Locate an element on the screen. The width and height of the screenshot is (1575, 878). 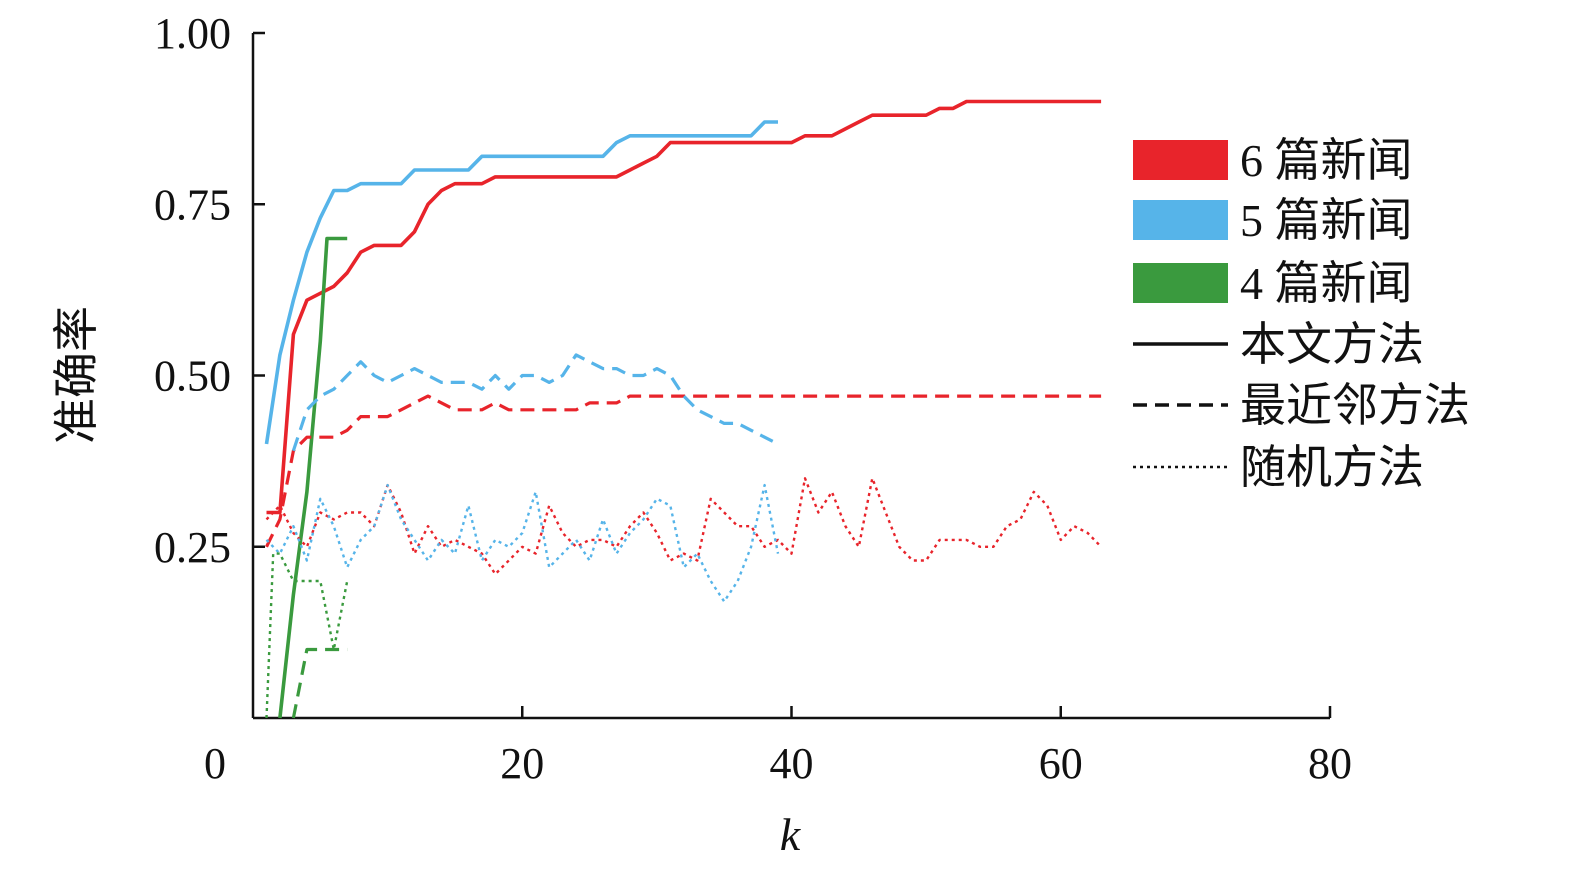
x-tick-label: 40 is located at coordinates (792, 763).